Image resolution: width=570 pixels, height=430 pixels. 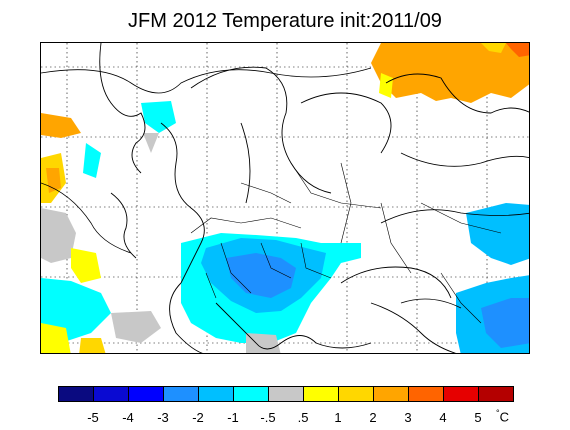 I want to click on color-scale-legend, so click(x=286, y=394).